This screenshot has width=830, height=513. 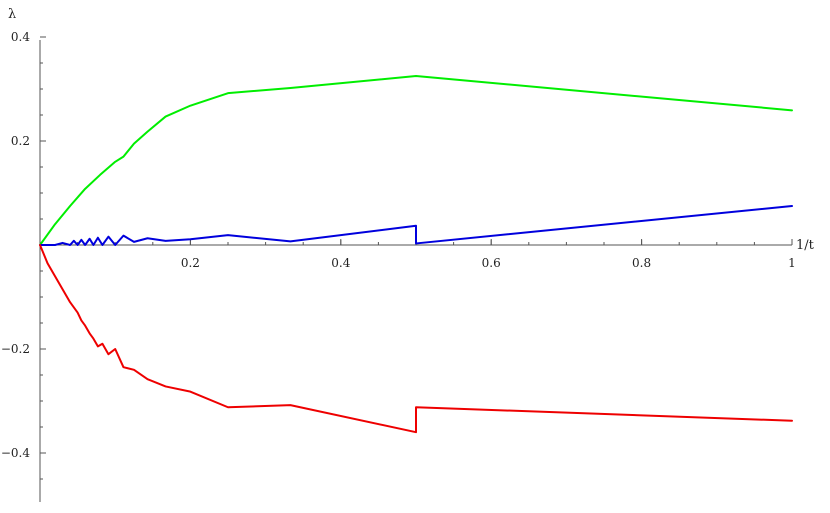 What do you see at coordinates (805, 245) in the screenshot?
I see `x-axis-label: 1/t` at bounding box center [805, 245].